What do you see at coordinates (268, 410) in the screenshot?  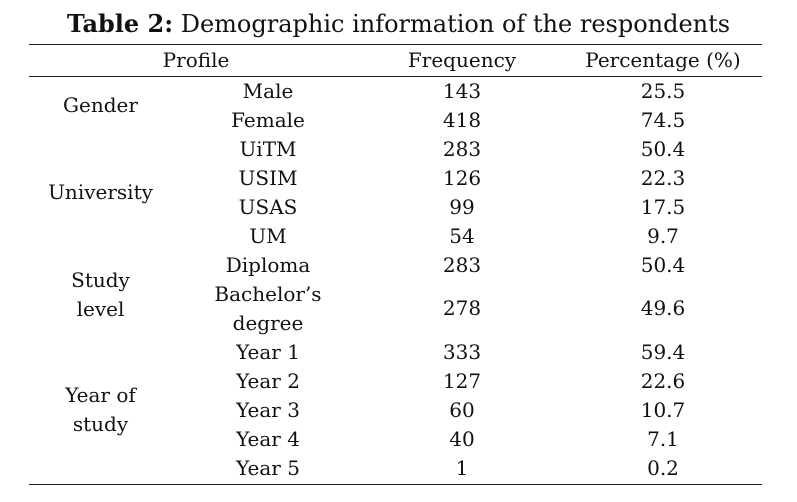 I see `item-year-3: Year 3` at bounding box center [268, 410].